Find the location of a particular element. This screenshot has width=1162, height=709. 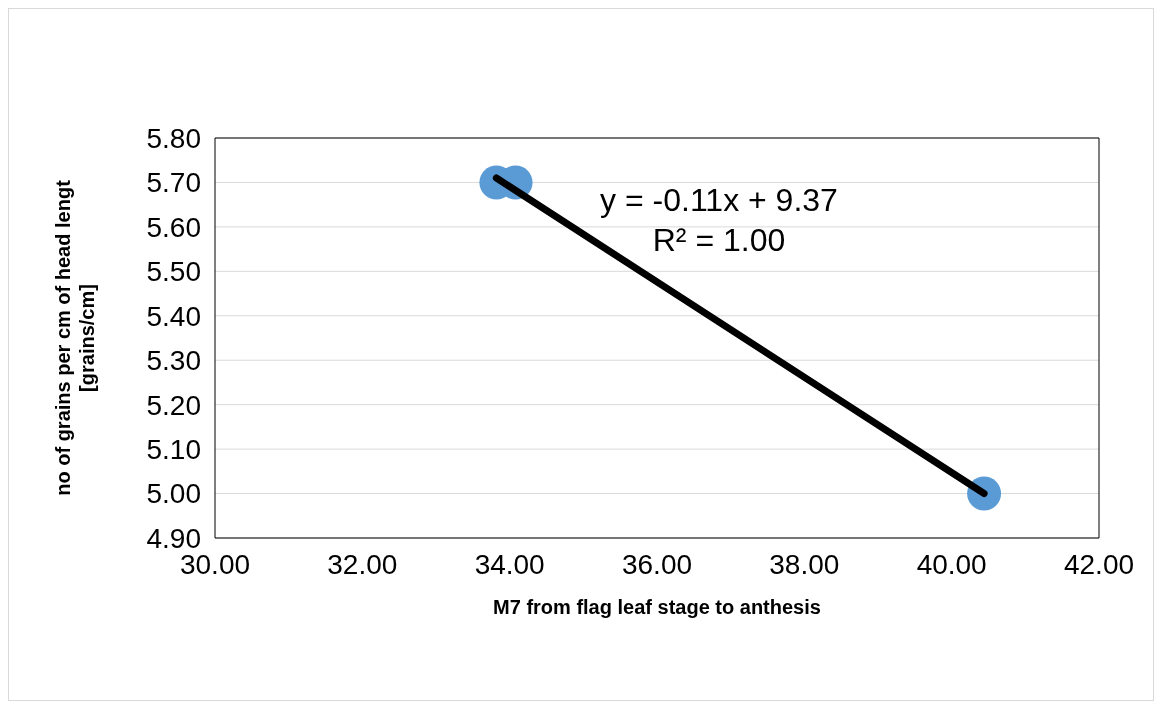

y-tick-label: 5.60 is located at coordinates (173, 227).